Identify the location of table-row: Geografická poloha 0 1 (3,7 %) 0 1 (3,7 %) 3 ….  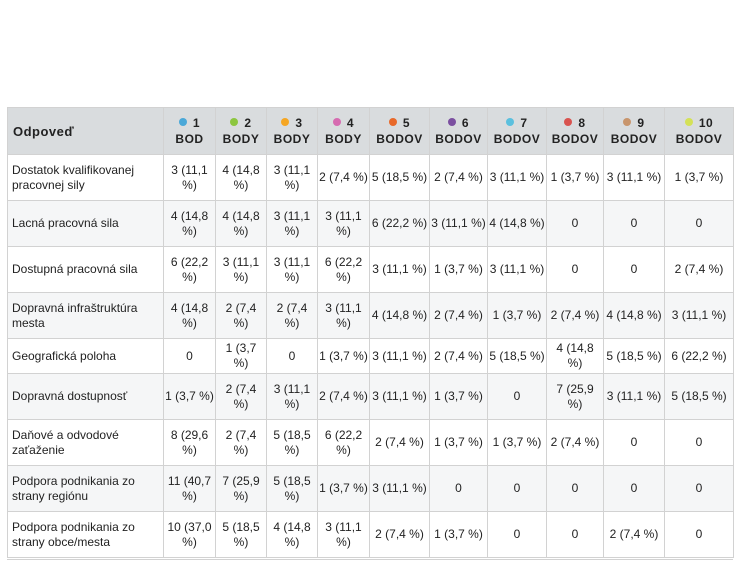
(370, 356).